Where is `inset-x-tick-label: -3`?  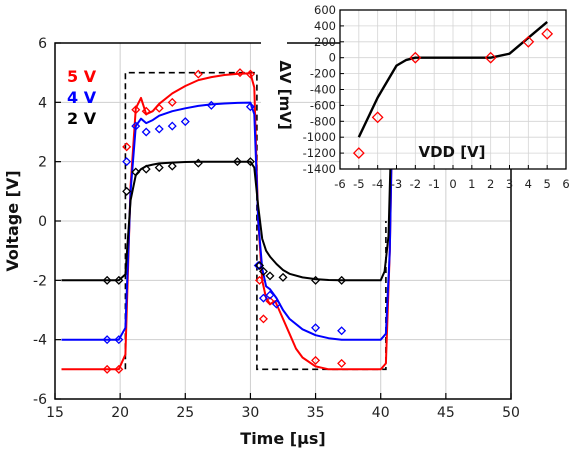 inset-x-tick-label: -3 is located at coordinates (396, 184).